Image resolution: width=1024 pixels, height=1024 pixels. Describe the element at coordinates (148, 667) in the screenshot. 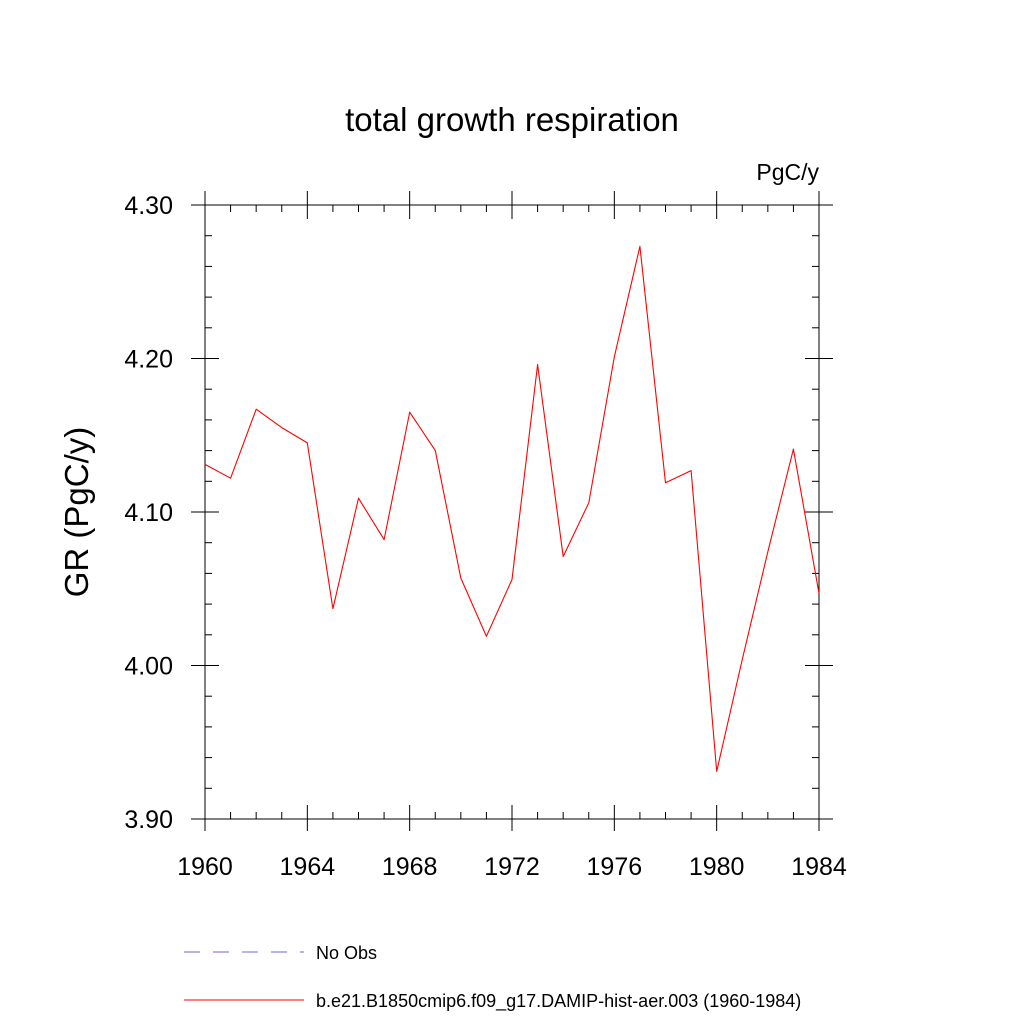

I see `y-tick-label: 4.00` at that location.